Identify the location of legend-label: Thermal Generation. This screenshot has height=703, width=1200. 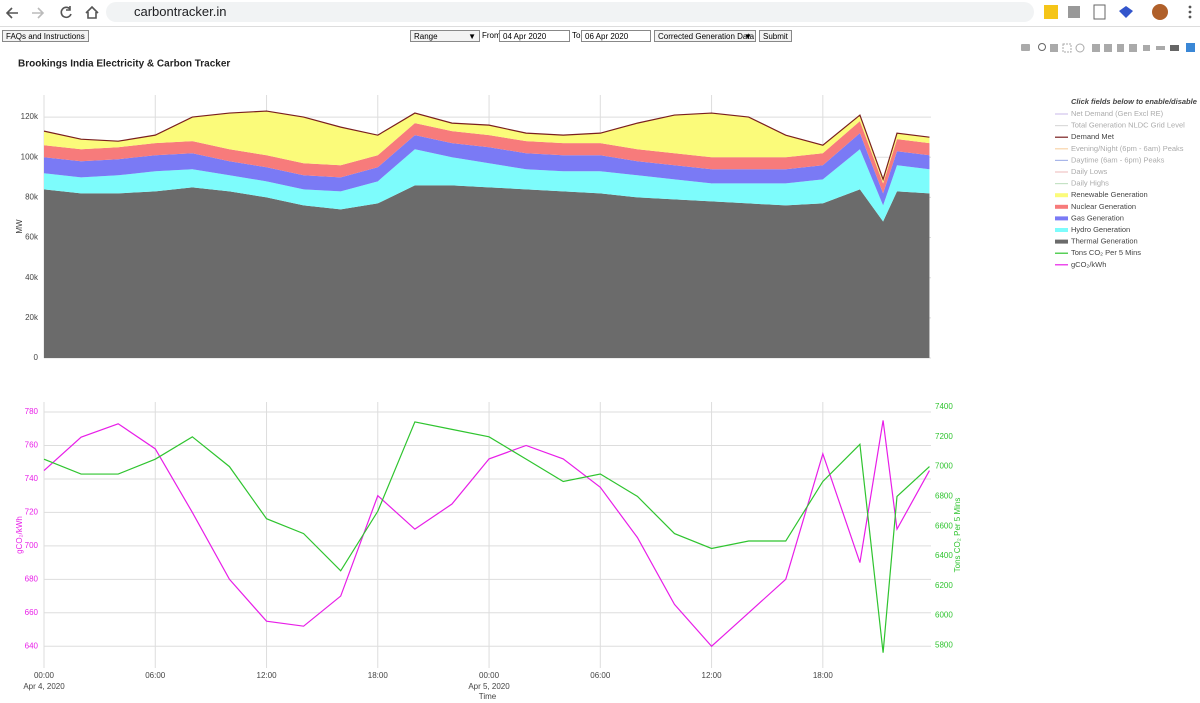
(1104, 241).